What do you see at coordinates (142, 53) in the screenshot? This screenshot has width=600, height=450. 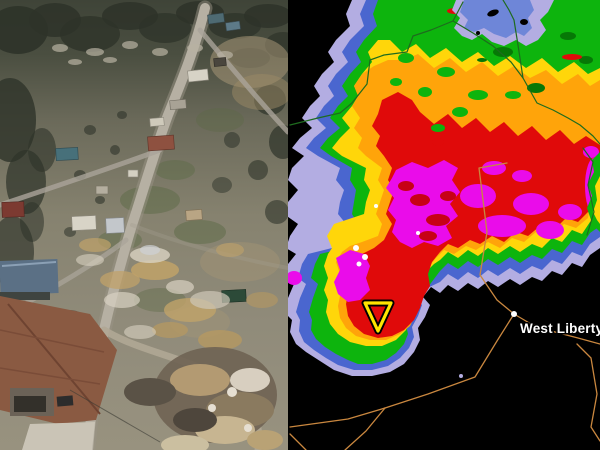 I see `distant-houses-row` at bounding box center [142, 53].